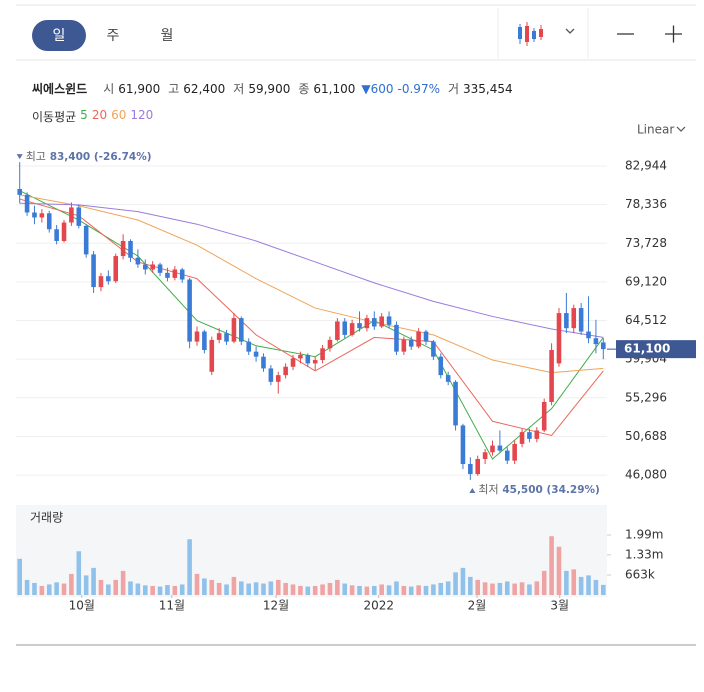 This screenshot has width=704, height=692. I want to click on scale-mode: Linear, so click(655, 130).